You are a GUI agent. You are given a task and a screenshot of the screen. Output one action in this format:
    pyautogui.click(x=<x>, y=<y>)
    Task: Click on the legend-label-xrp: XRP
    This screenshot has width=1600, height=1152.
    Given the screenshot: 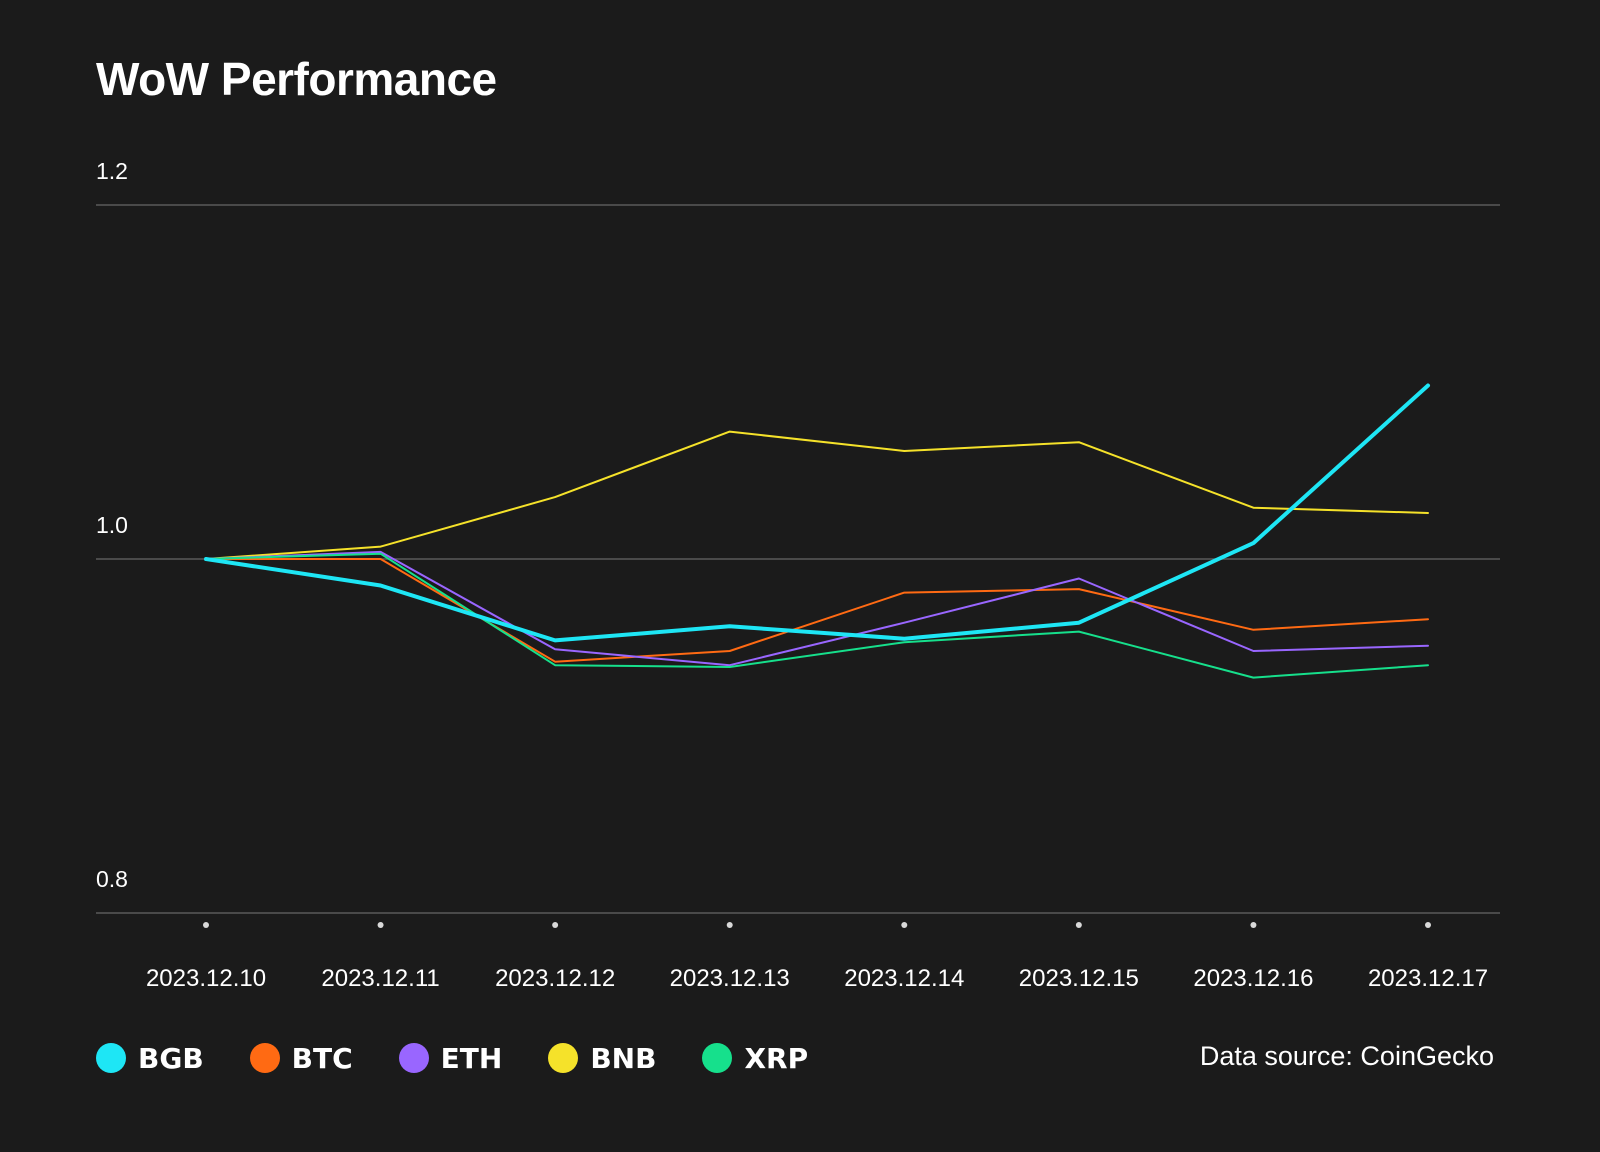 What is the action you would take?
    pyautogui.click(x=776, y=1058)
    